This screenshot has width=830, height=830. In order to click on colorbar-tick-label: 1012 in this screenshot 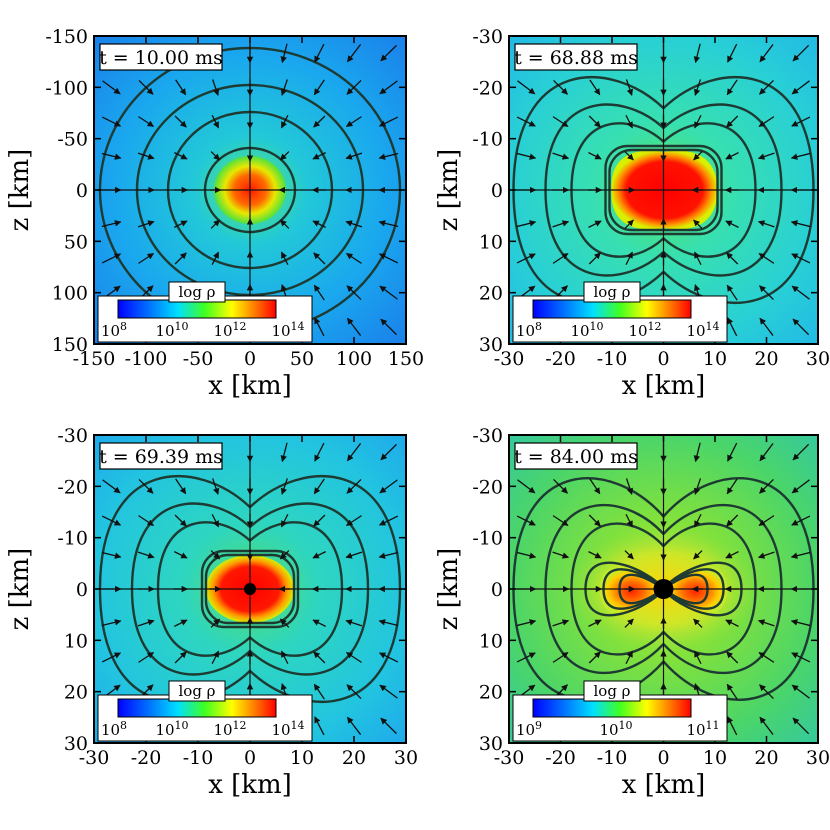, I will do `click(229, 330)`.